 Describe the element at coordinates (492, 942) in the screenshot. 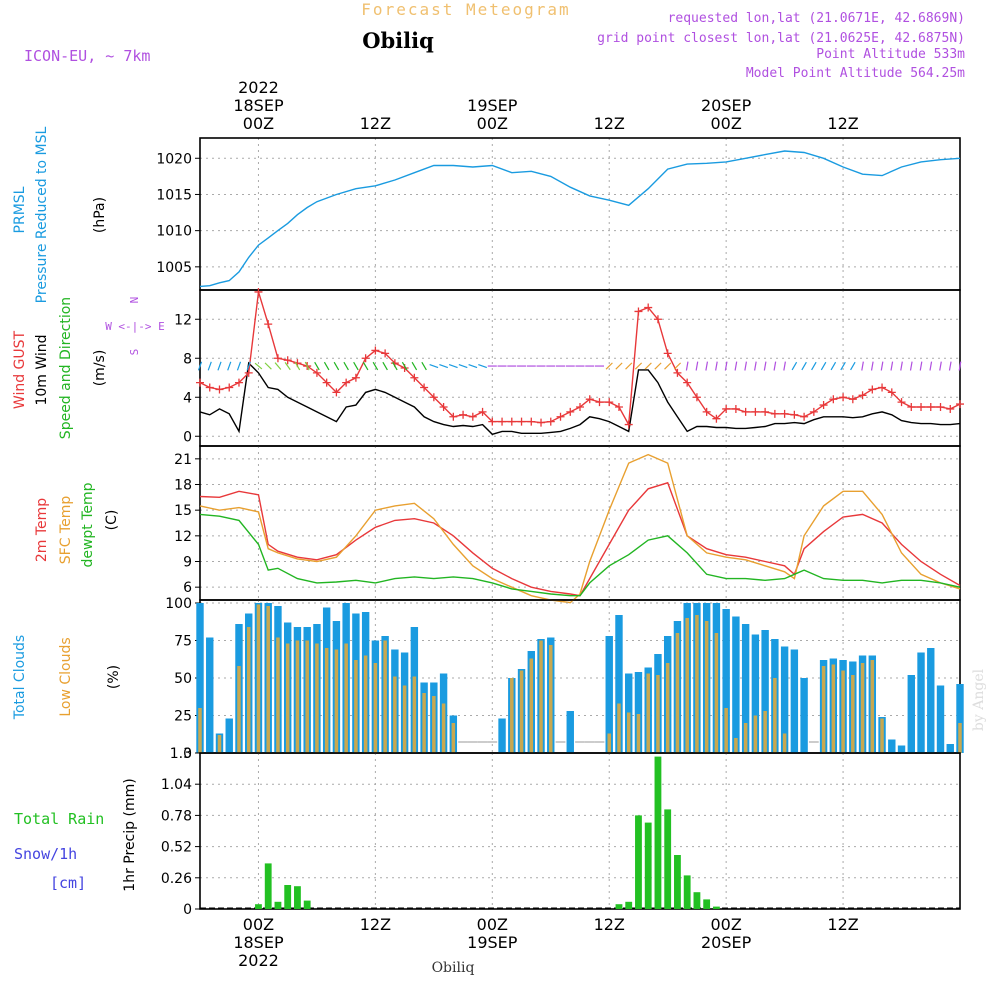

I see `bottom-date-label: 19SEP` at that location.